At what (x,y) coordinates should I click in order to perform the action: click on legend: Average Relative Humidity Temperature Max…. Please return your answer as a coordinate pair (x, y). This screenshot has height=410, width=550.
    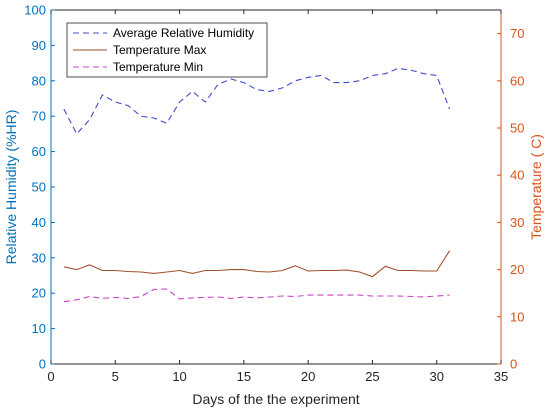
    Looking at the image, I should click on (167, 50).